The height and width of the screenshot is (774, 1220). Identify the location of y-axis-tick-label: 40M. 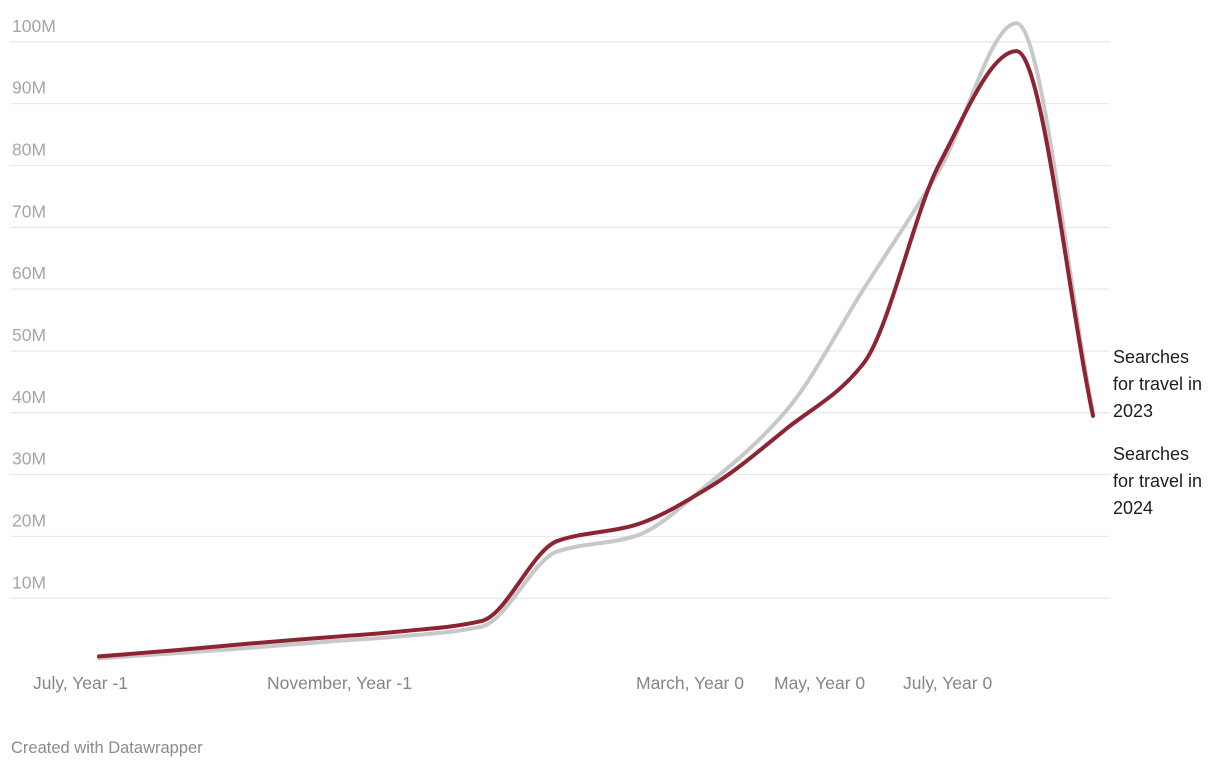
(29, 397).